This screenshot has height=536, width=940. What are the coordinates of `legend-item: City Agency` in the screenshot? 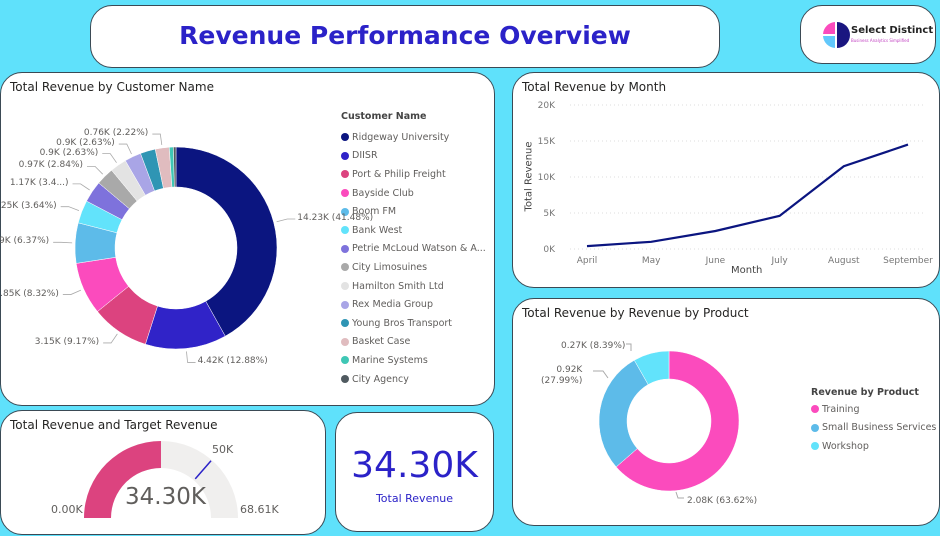 It's located at (413, 379).